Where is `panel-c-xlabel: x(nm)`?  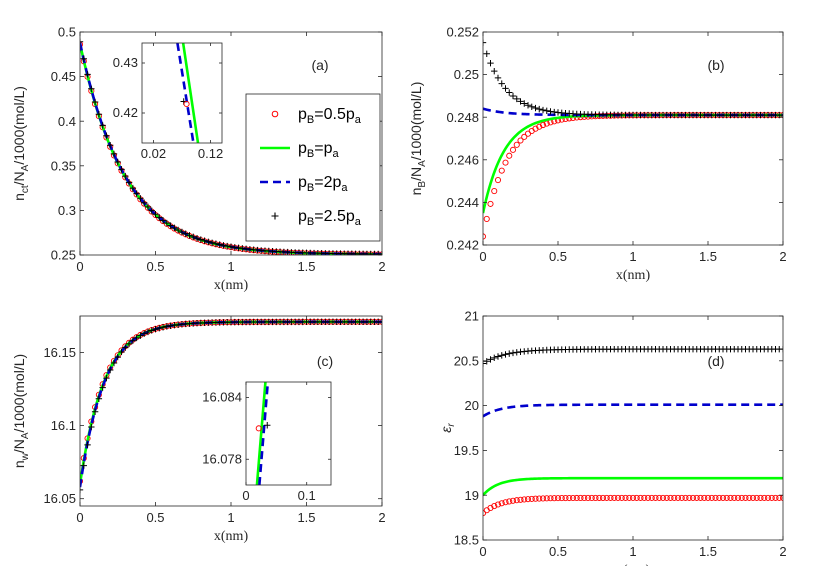 panel-c-xlabel: x(nm) is located at coordinates (231, 536).